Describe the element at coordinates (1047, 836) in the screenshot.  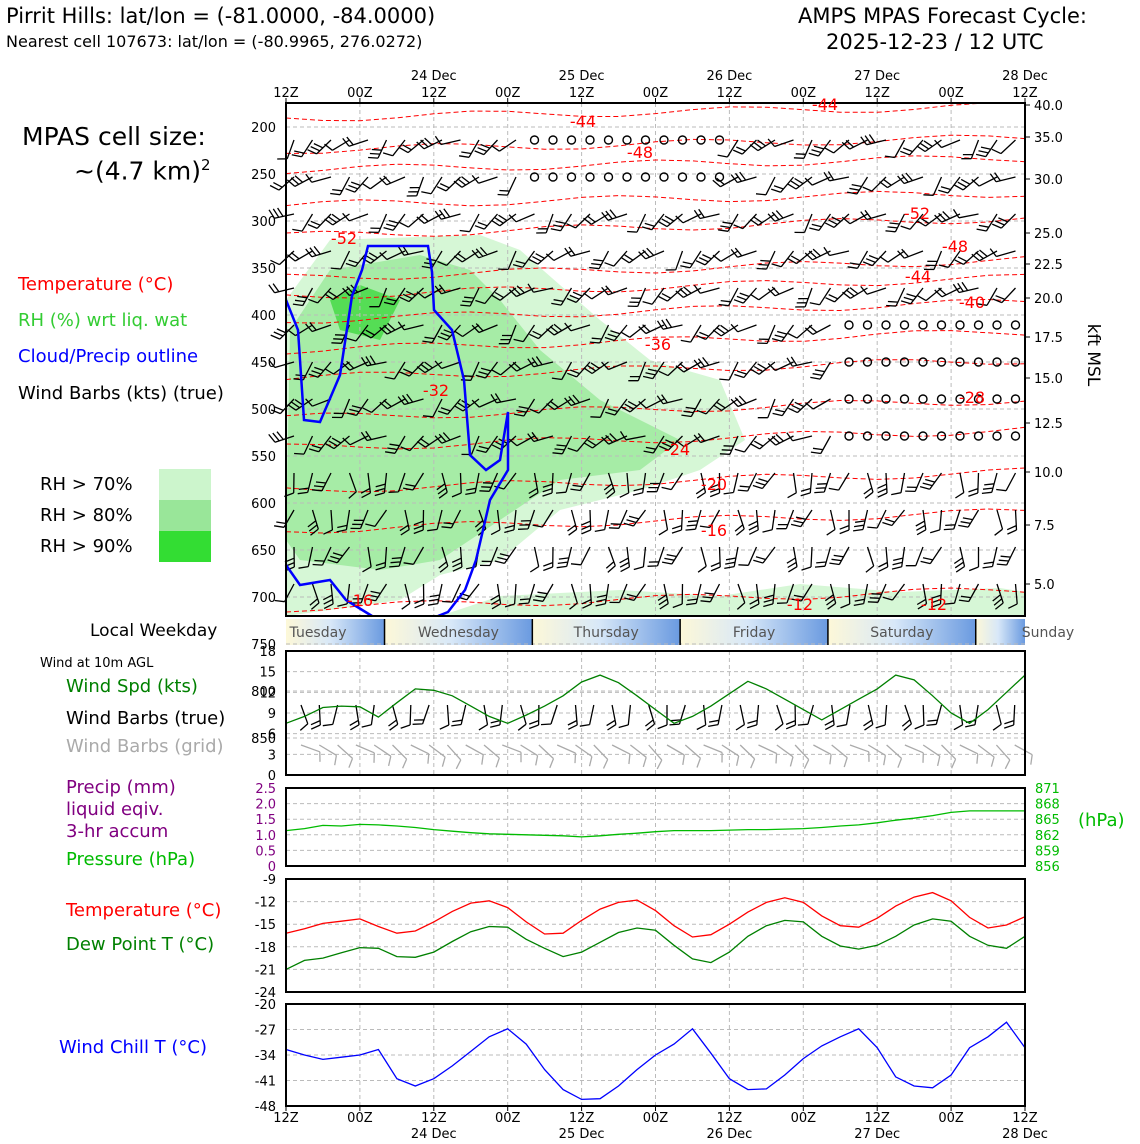
I see `pressure-tick: 862` at that location.